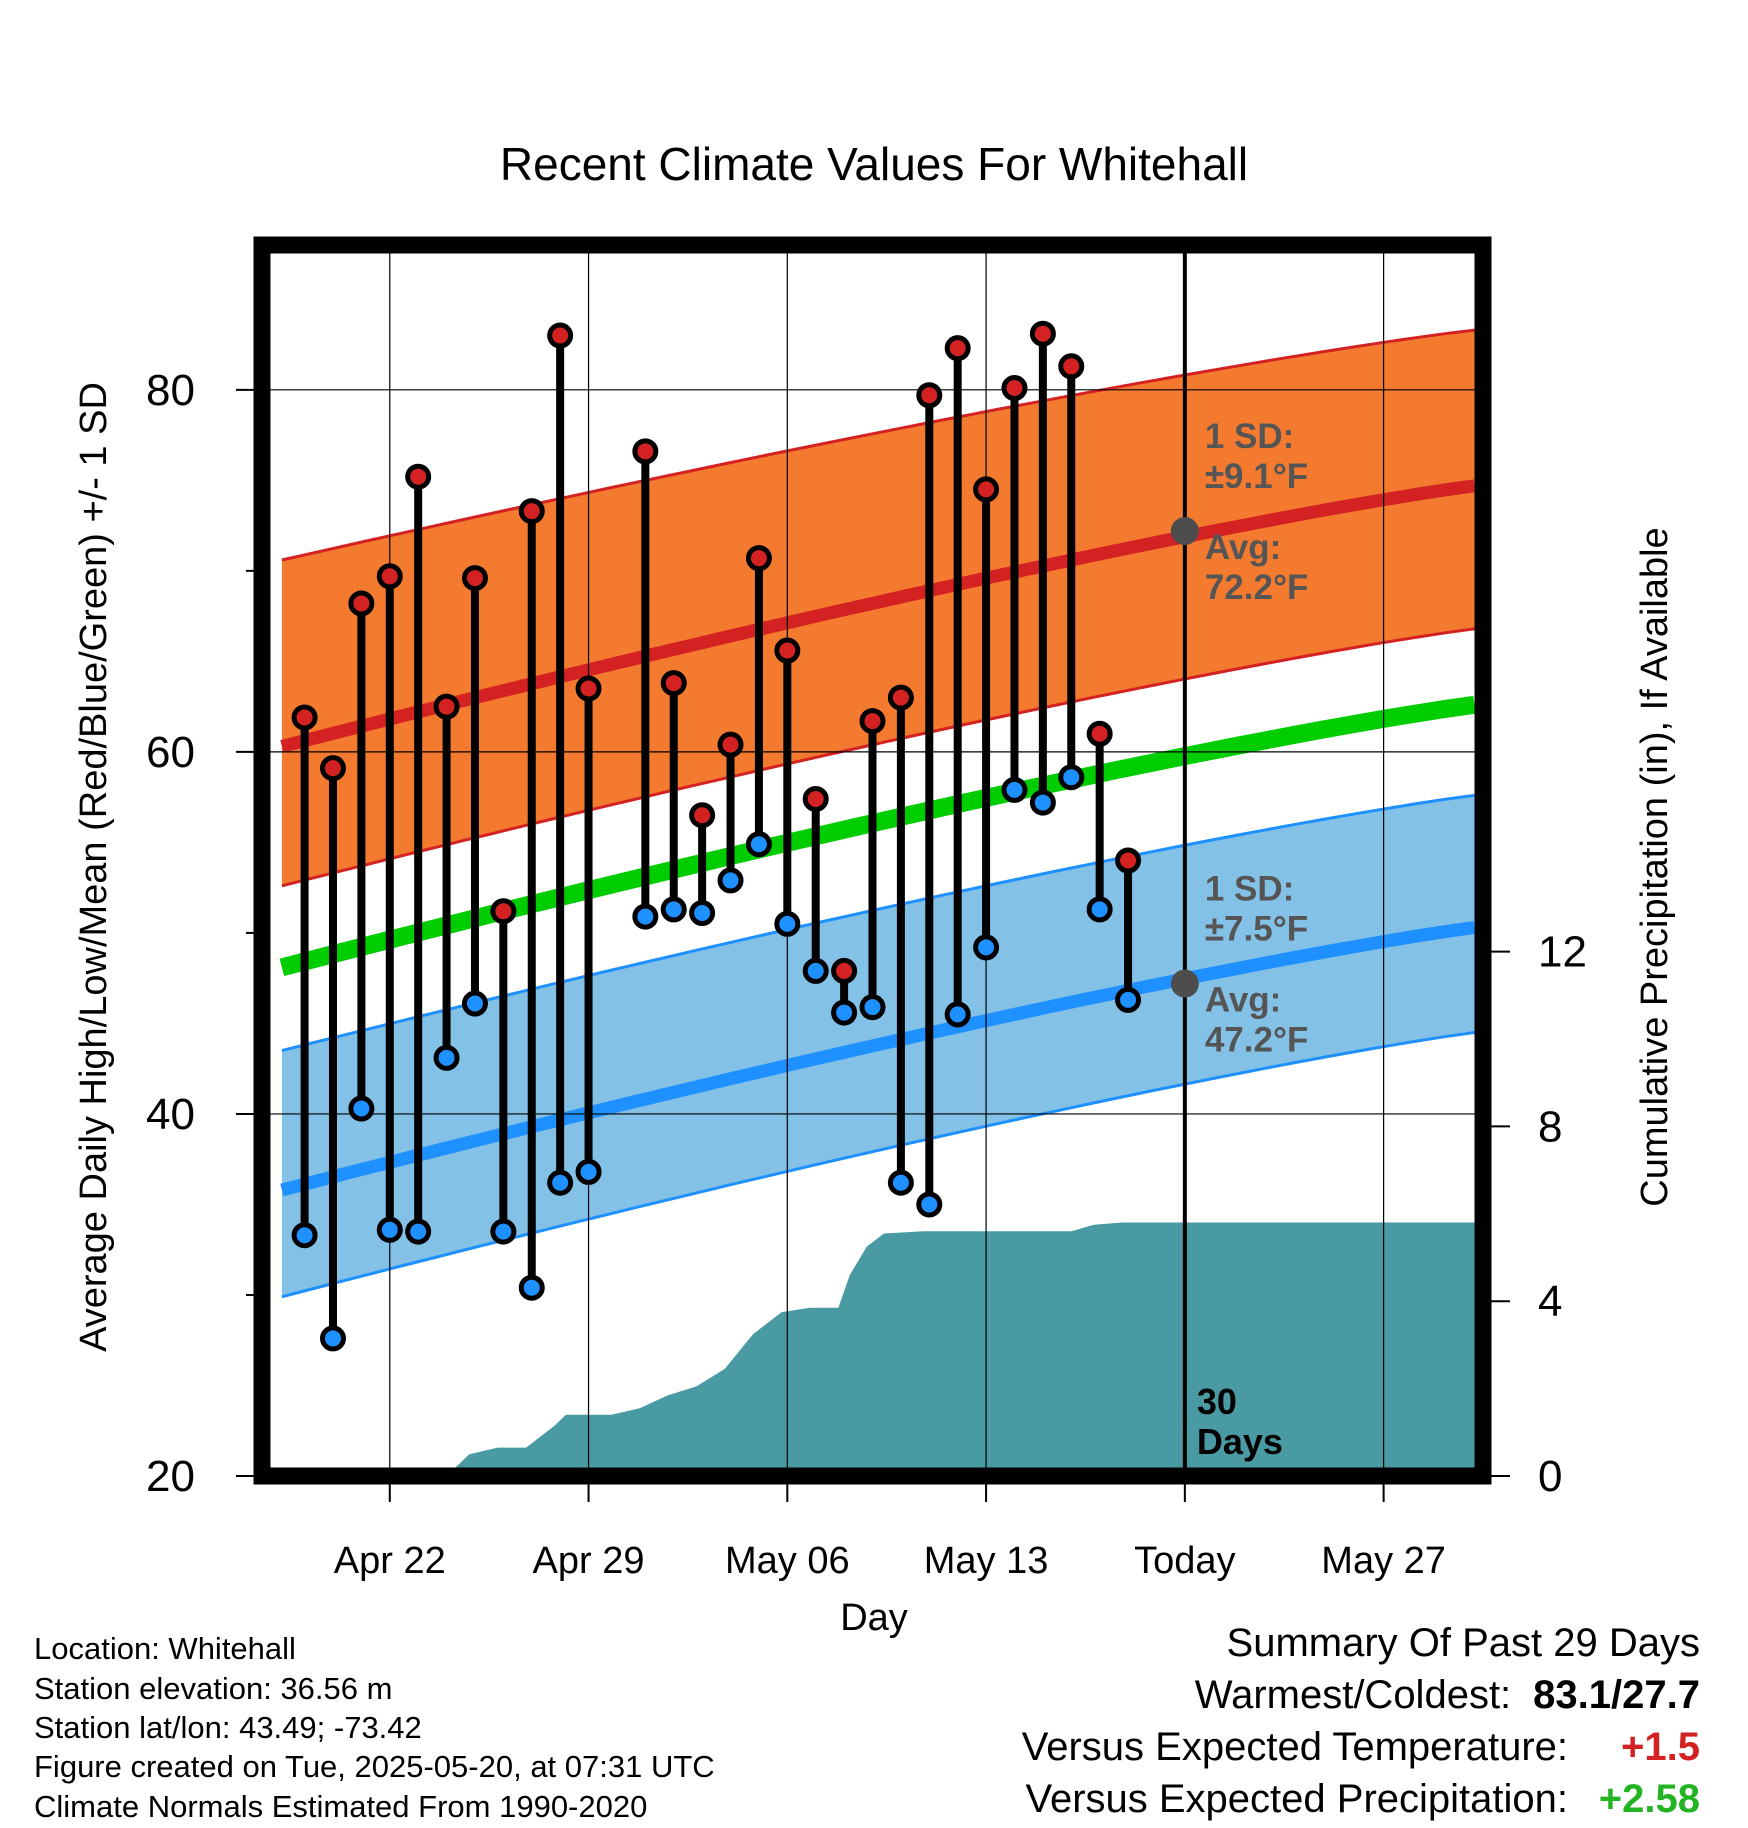 This screenshot has height=1828, width=1748. What do you see at coordinates (1296, 1799) in the screenshot?
I see `precipitation-label: Versus Expected Precipitation:` at bounding box center [1296, 1799].